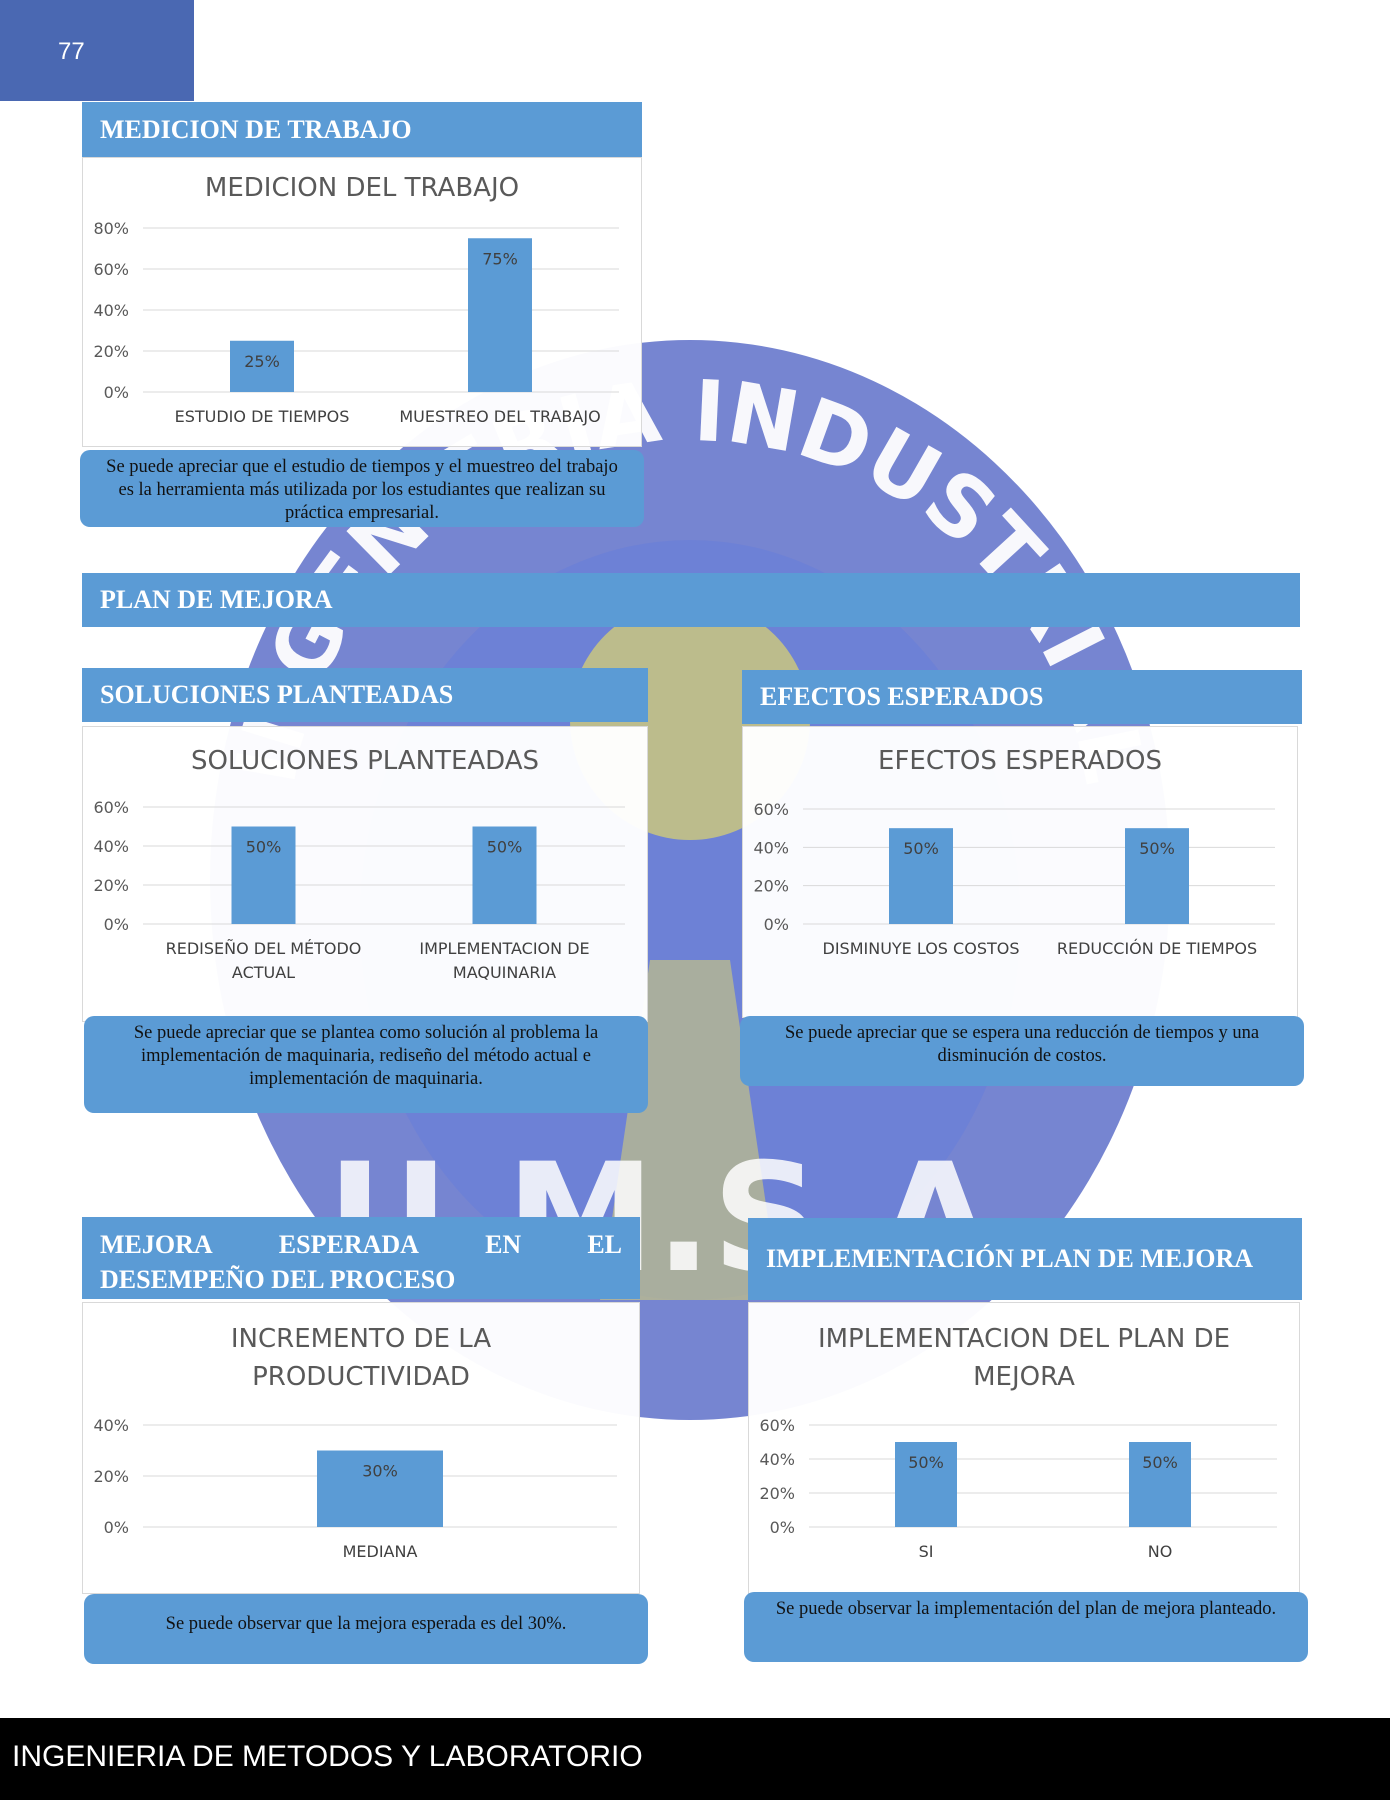 This screenshot has height=1800, width=1390. What do you see at coordinates (499, 416) in the screenshot?
I see `category-label: MUESTREO DEL TRABAJO` at bounding box center [499, 416].